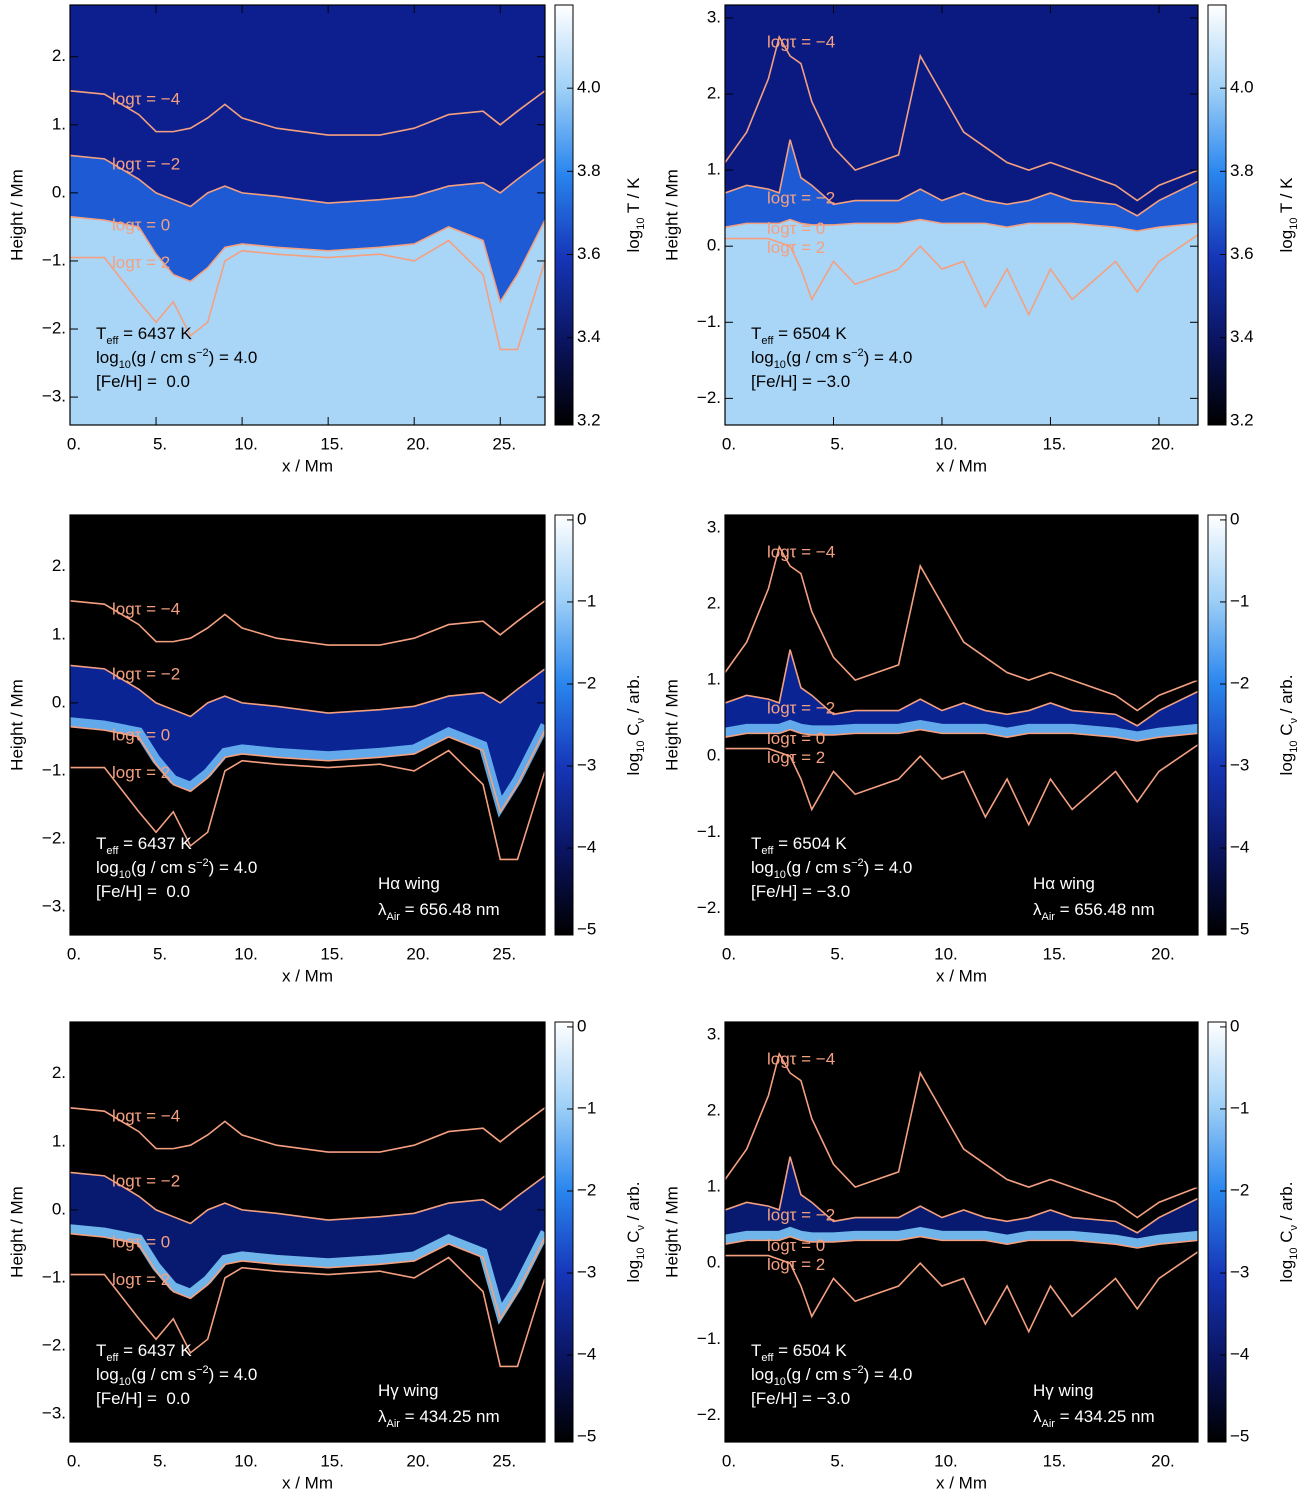 This screenshot has width=1307, height=1500. Describe the element at coordinates (246, 953) in the screenshot. I see `x-tick-label: 10.` at that location.